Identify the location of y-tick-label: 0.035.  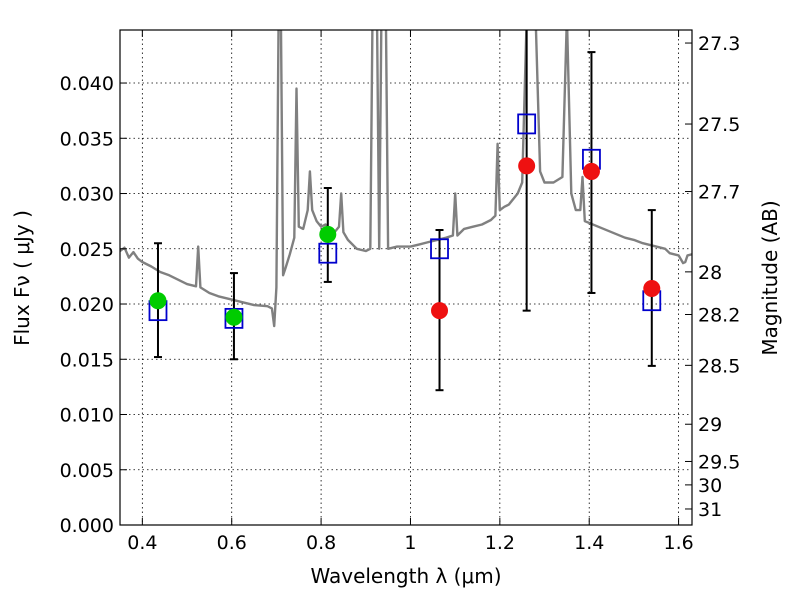
(87, 139).